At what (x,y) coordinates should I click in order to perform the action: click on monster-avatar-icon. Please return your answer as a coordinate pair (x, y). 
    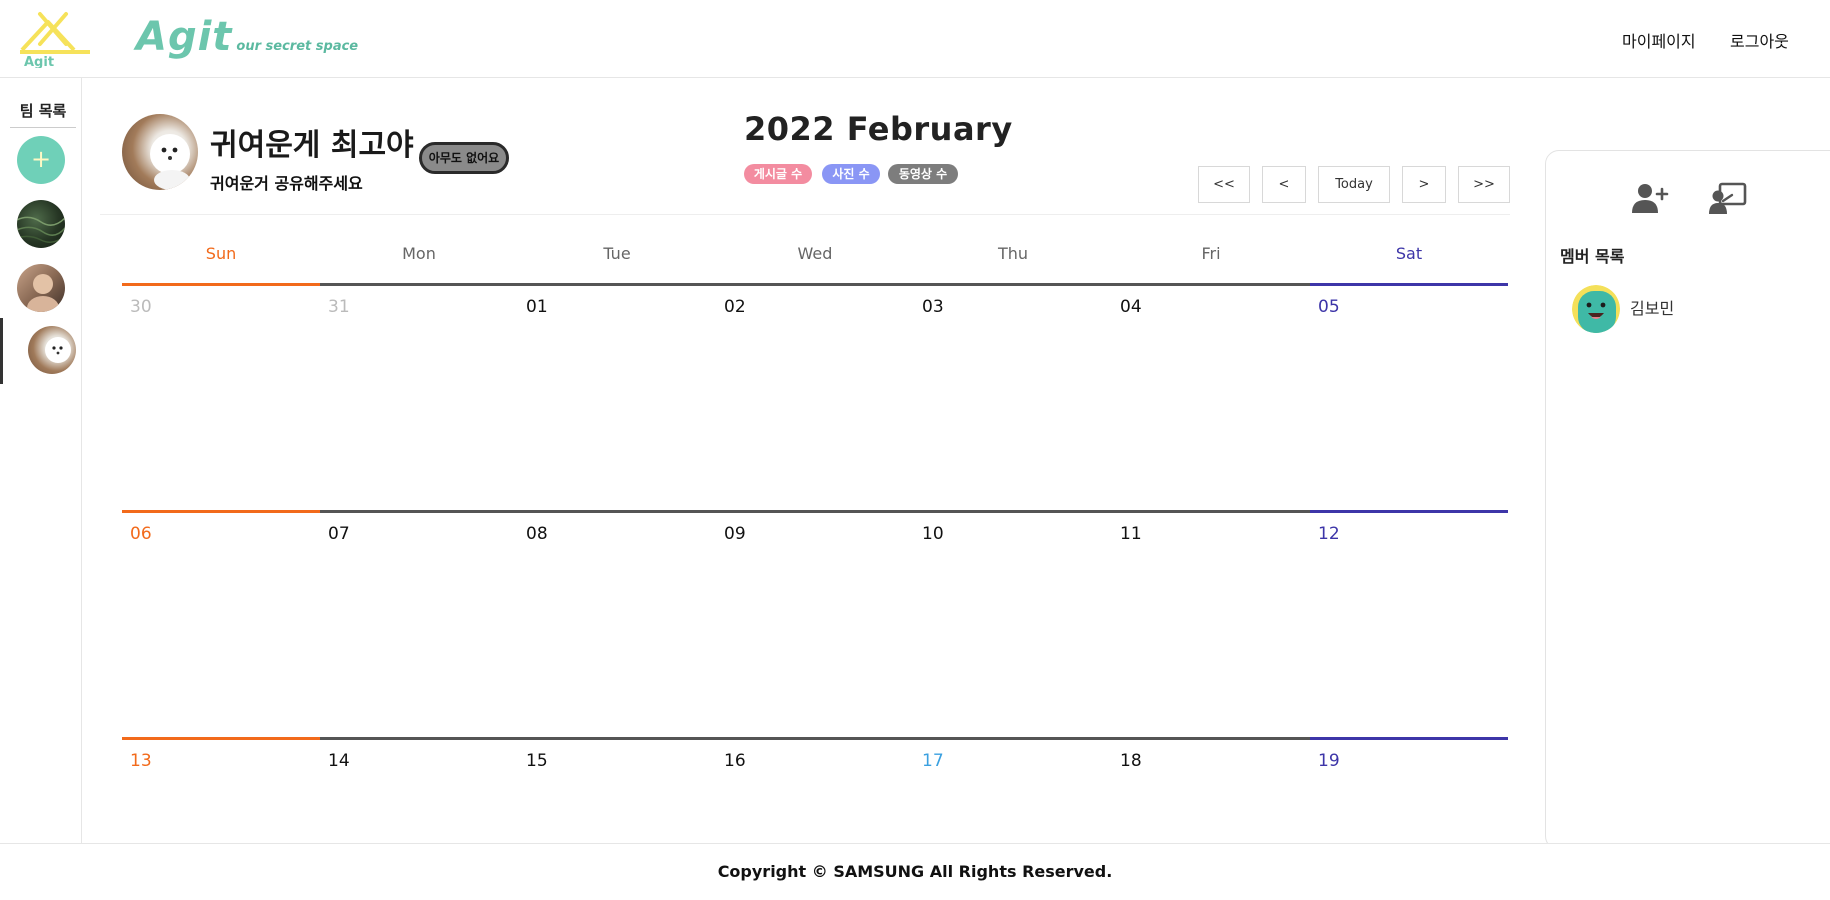
    Looking at the image, I should click on (1596, 309).